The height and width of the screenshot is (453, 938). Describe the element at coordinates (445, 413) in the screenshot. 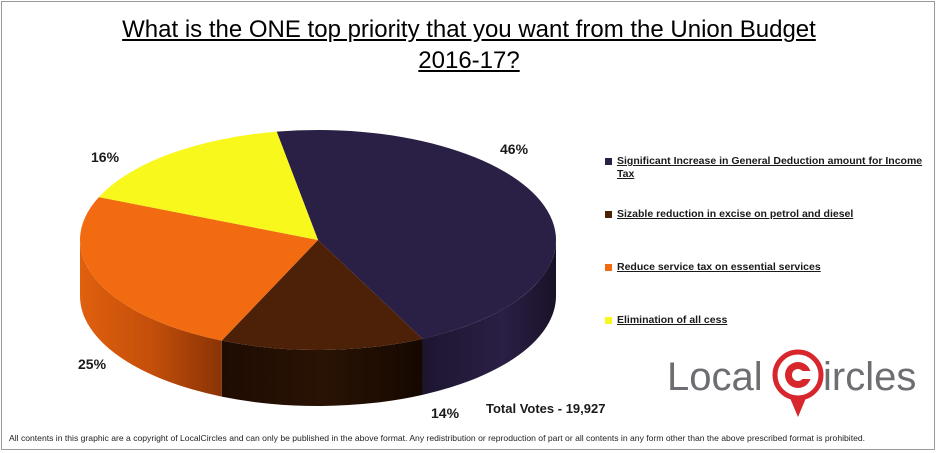

I see `data-label-14: 14%` at that location.